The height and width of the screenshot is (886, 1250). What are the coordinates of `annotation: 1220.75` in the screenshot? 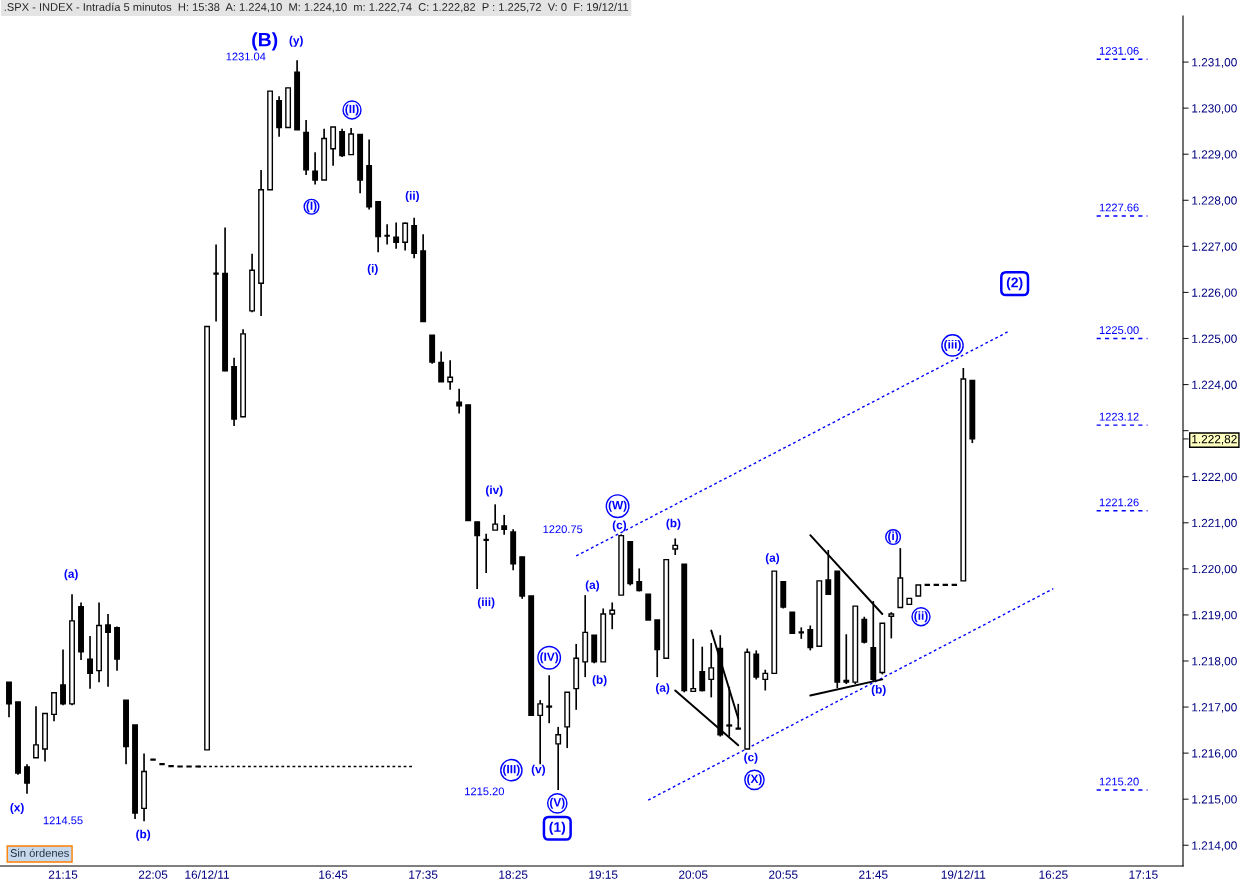 It's located at (563, 529).